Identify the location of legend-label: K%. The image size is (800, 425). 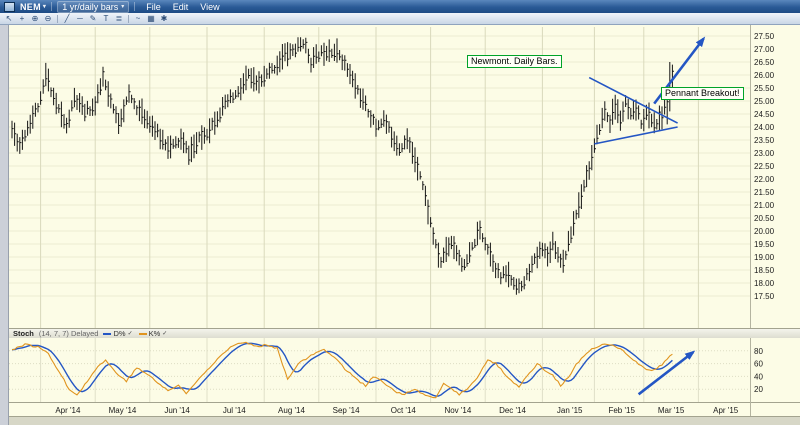
(154, 333).